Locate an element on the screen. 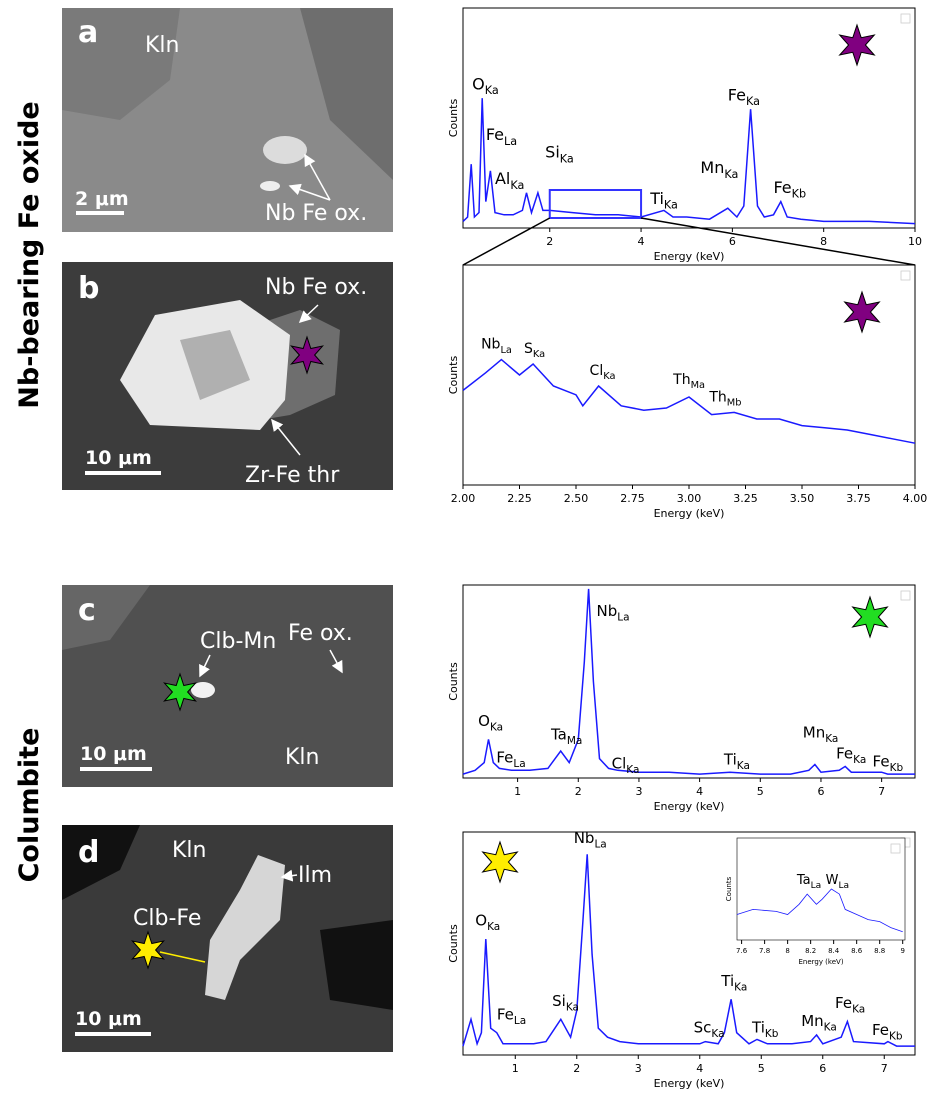 This screenshot has width=934, height=1096. x-tick-label: 7.8 is located at coordinates (764, 951).